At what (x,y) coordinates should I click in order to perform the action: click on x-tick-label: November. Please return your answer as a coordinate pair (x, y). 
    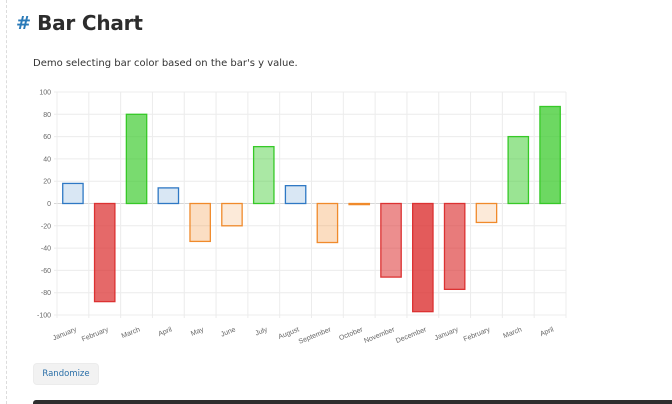
    Looking at the image, I should click on (379, 335).